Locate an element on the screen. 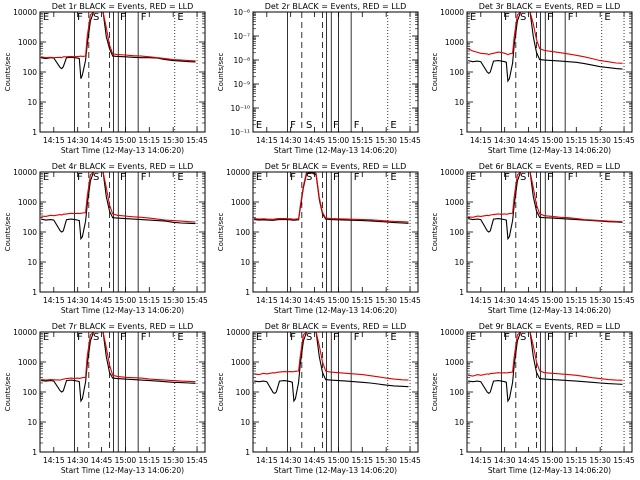 This screenshot has width=640, height=480. y-tick-label: 10⁻¹⁰ is located at coordinates (240, 108).